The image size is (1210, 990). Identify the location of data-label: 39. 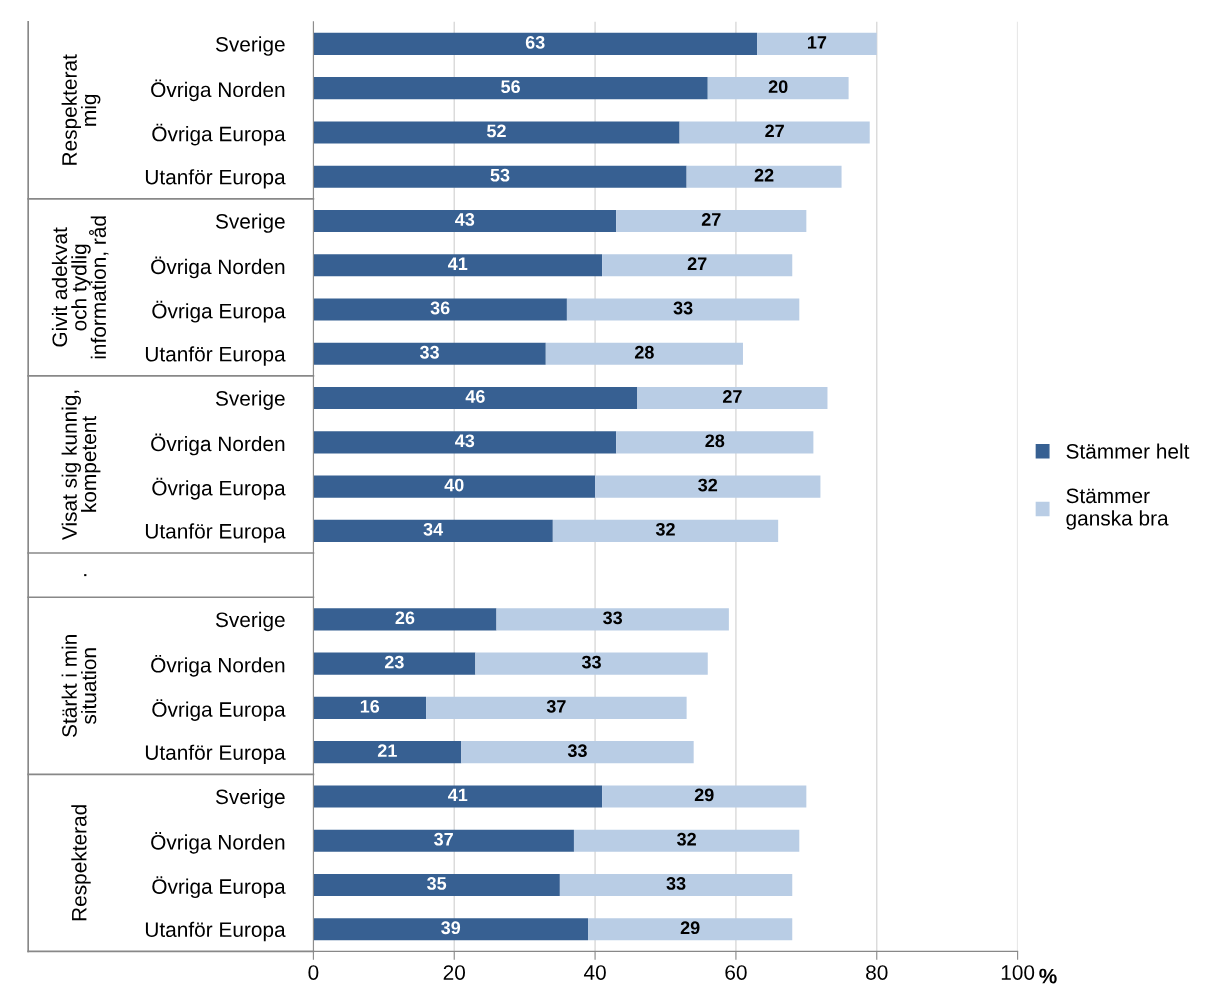
(451, 928).